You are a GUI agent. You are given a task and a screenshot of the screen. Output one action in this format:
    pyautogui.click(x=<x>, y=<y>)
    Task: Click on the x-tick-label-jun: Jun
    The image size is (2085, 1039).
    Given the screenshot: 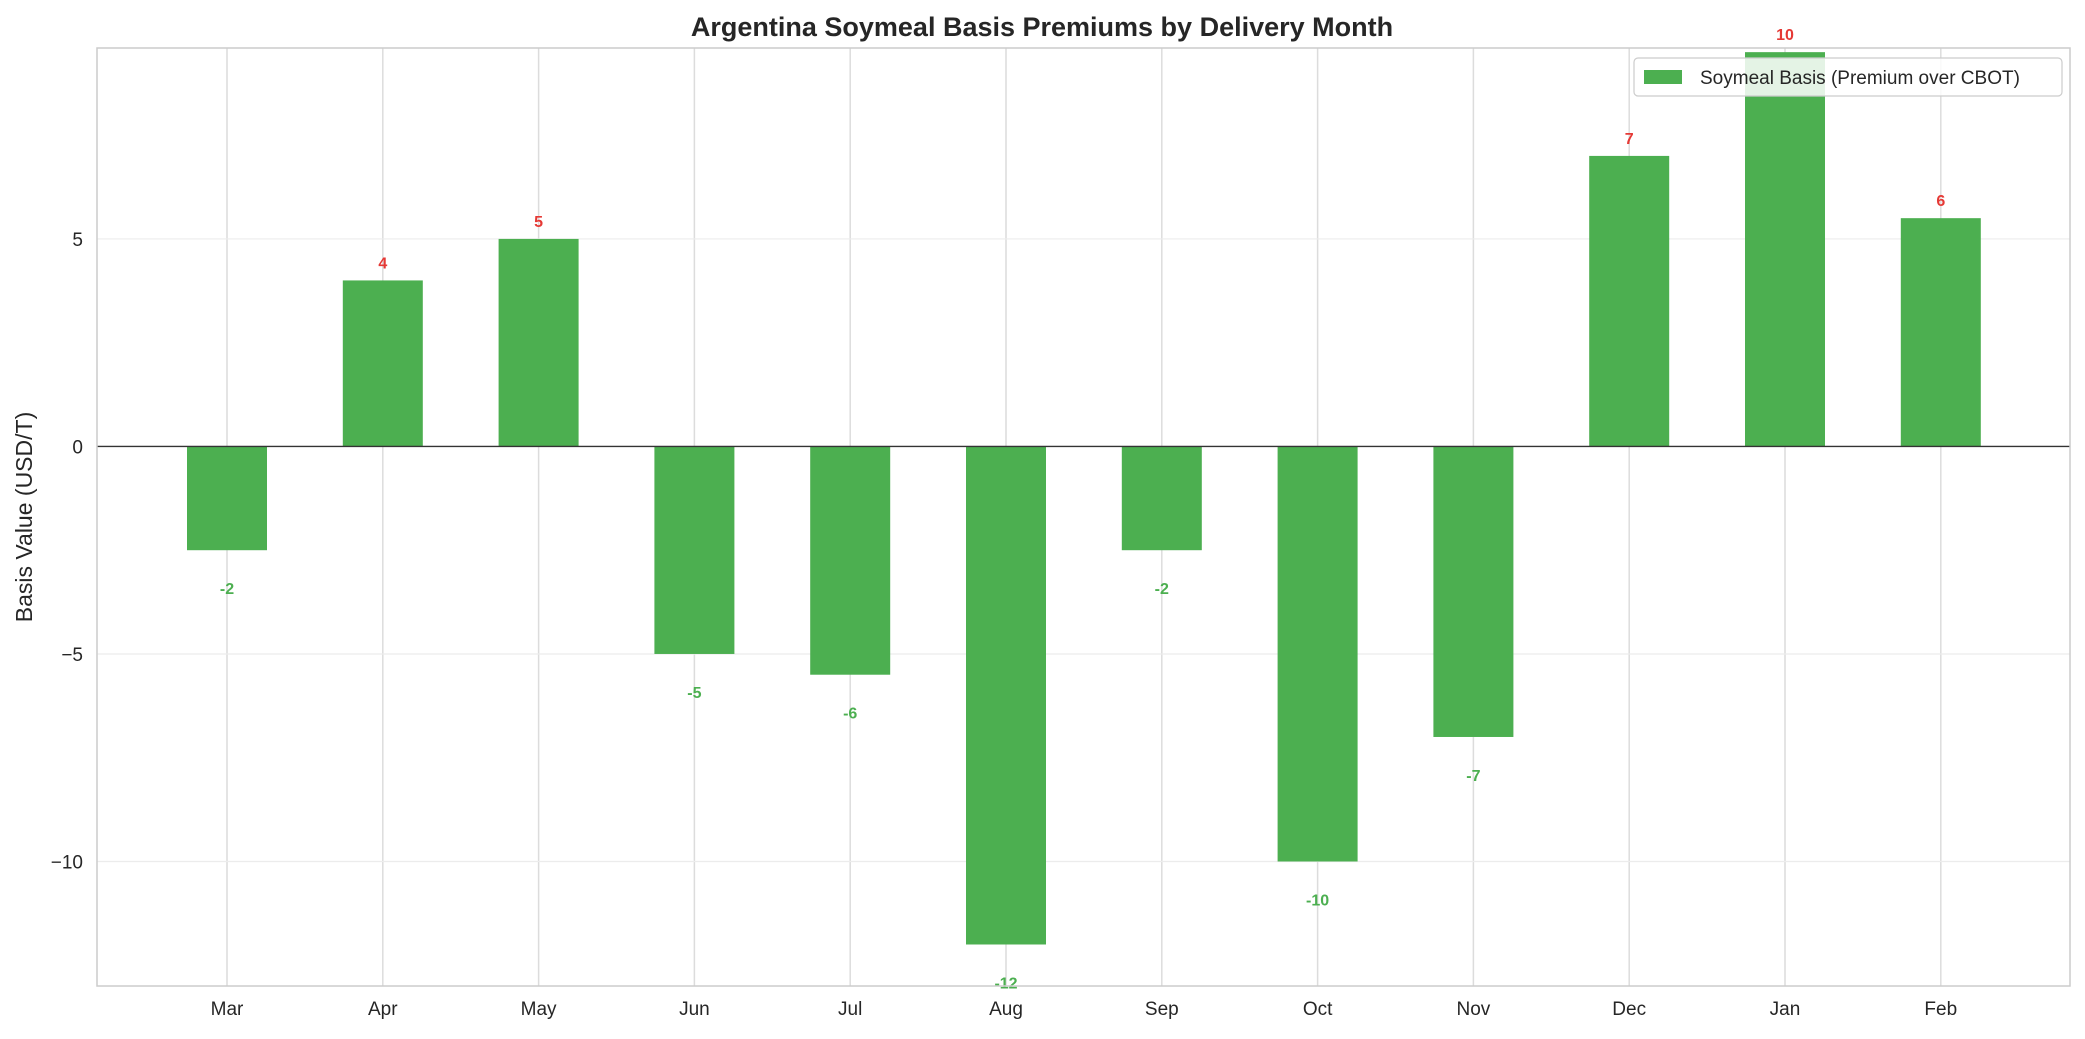 What is the action you would take?
    pyautogui.click(x=694, y=1009)
    